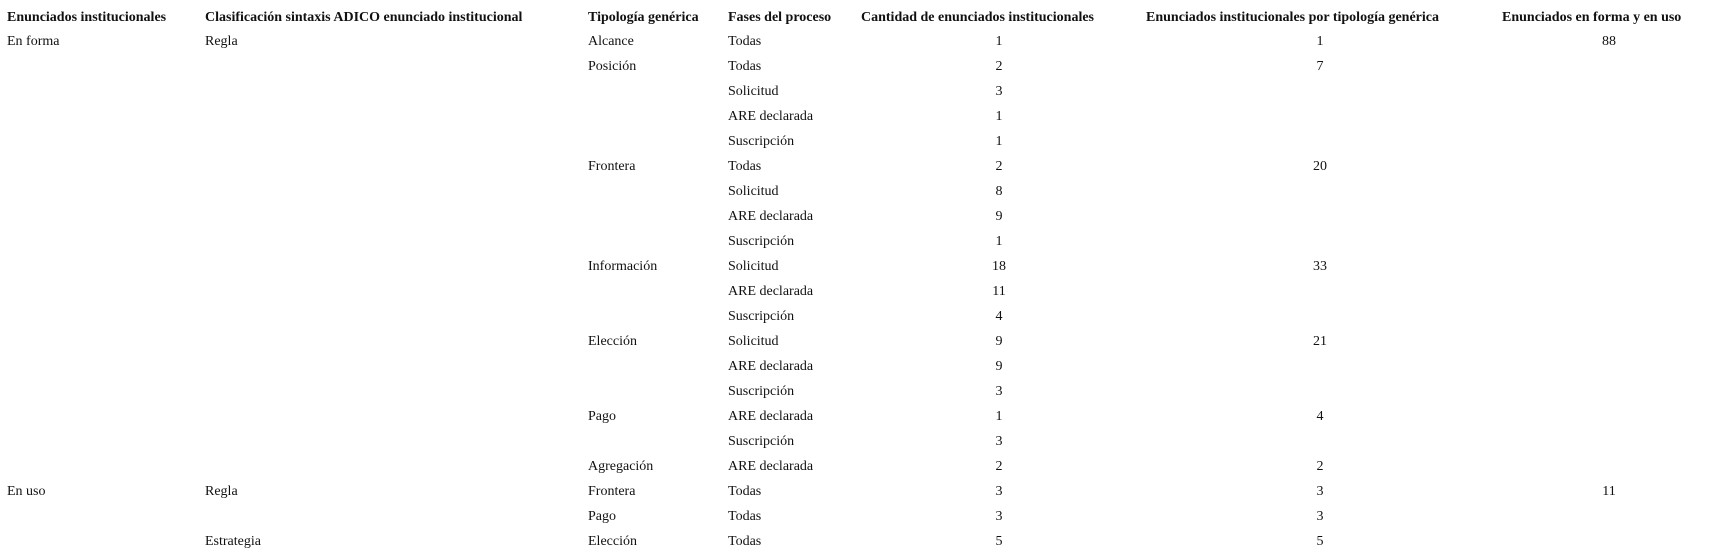  I want to click on table-cell: 8, so click(999, 191).